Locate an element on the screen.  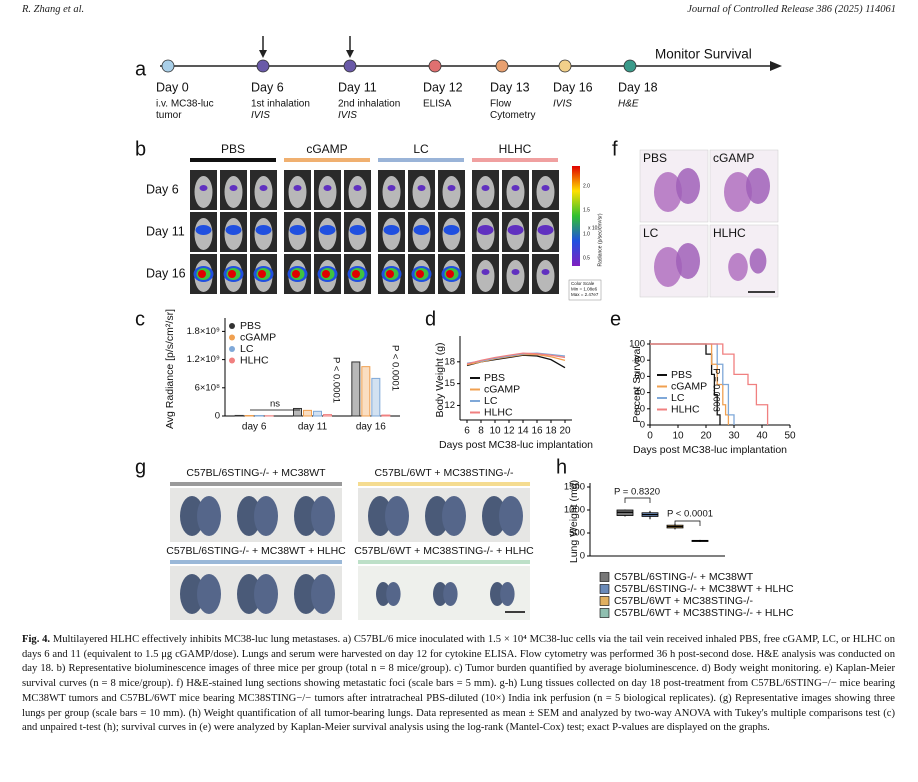
panel-label: g is located at coordinates (140, 467).